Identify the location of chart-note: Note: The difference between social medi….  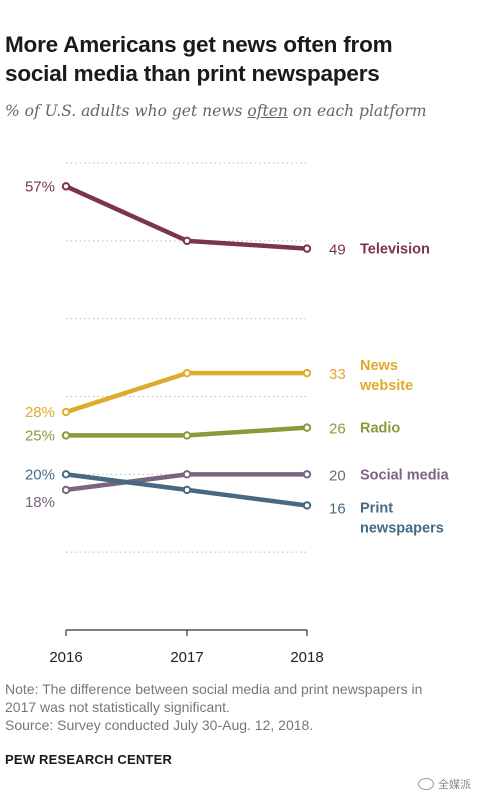
(242, 707).